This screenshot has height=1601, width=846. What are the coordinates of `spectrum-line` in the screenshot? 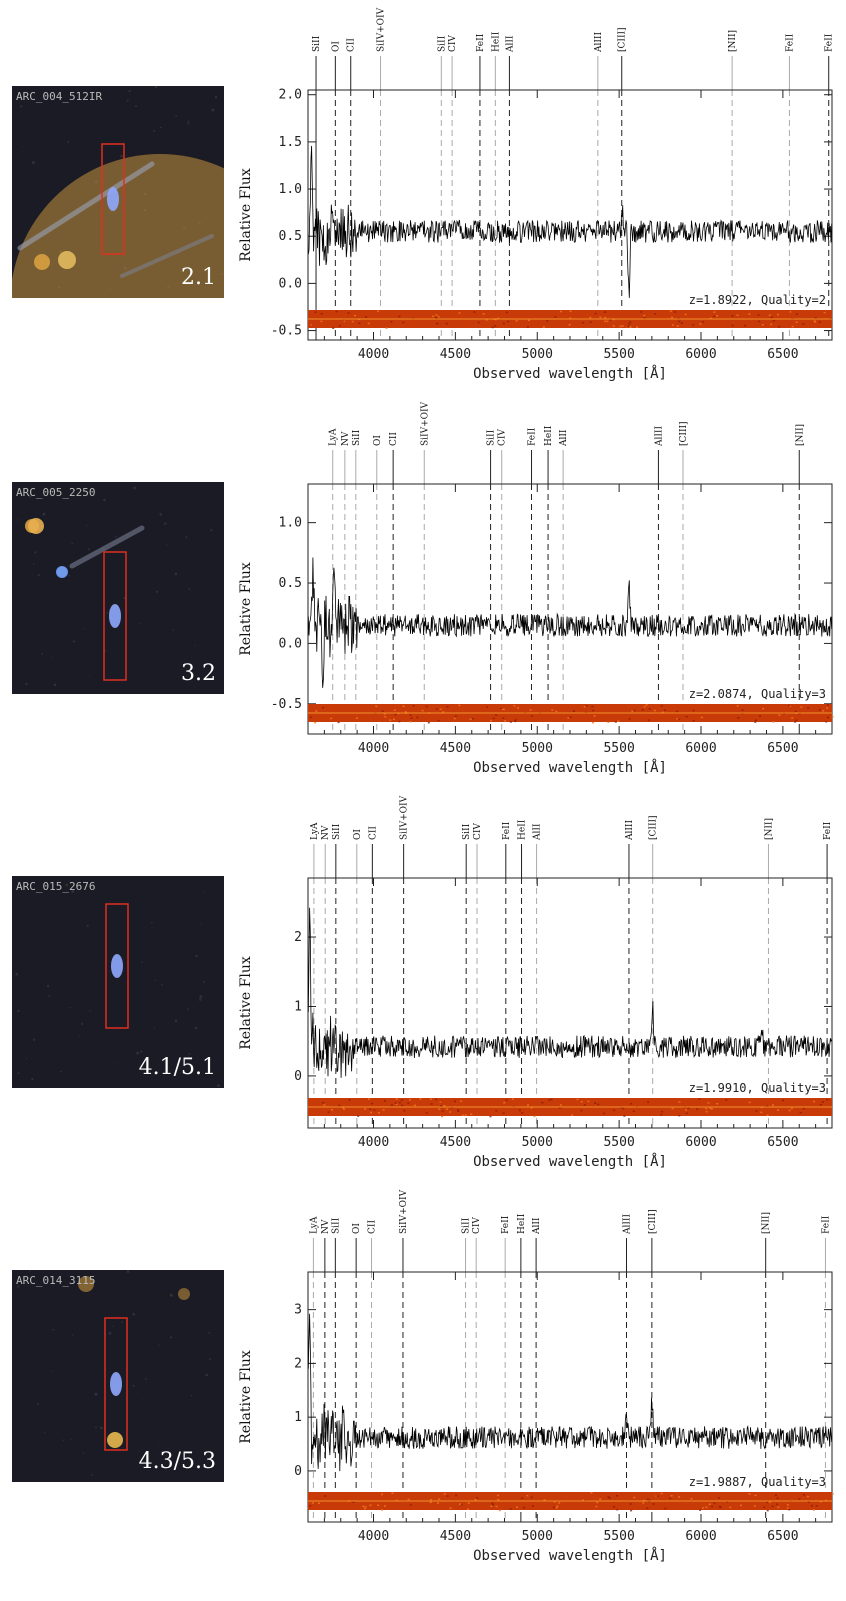 It's located at (570, 622).